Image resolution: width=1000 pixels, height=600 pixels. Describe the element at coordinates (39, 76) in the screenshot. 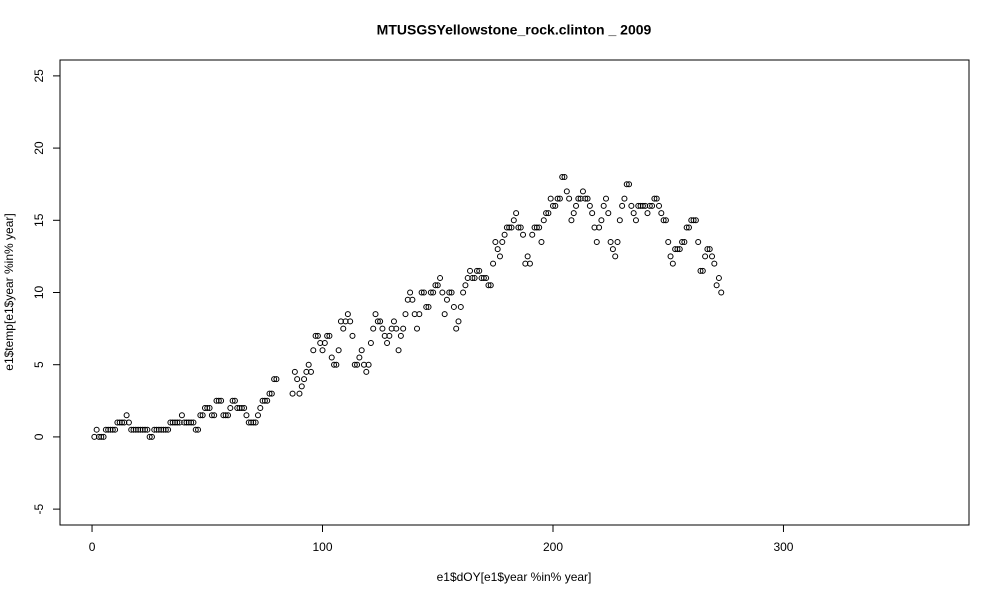

I see `y-tick-label: 25` at that location.